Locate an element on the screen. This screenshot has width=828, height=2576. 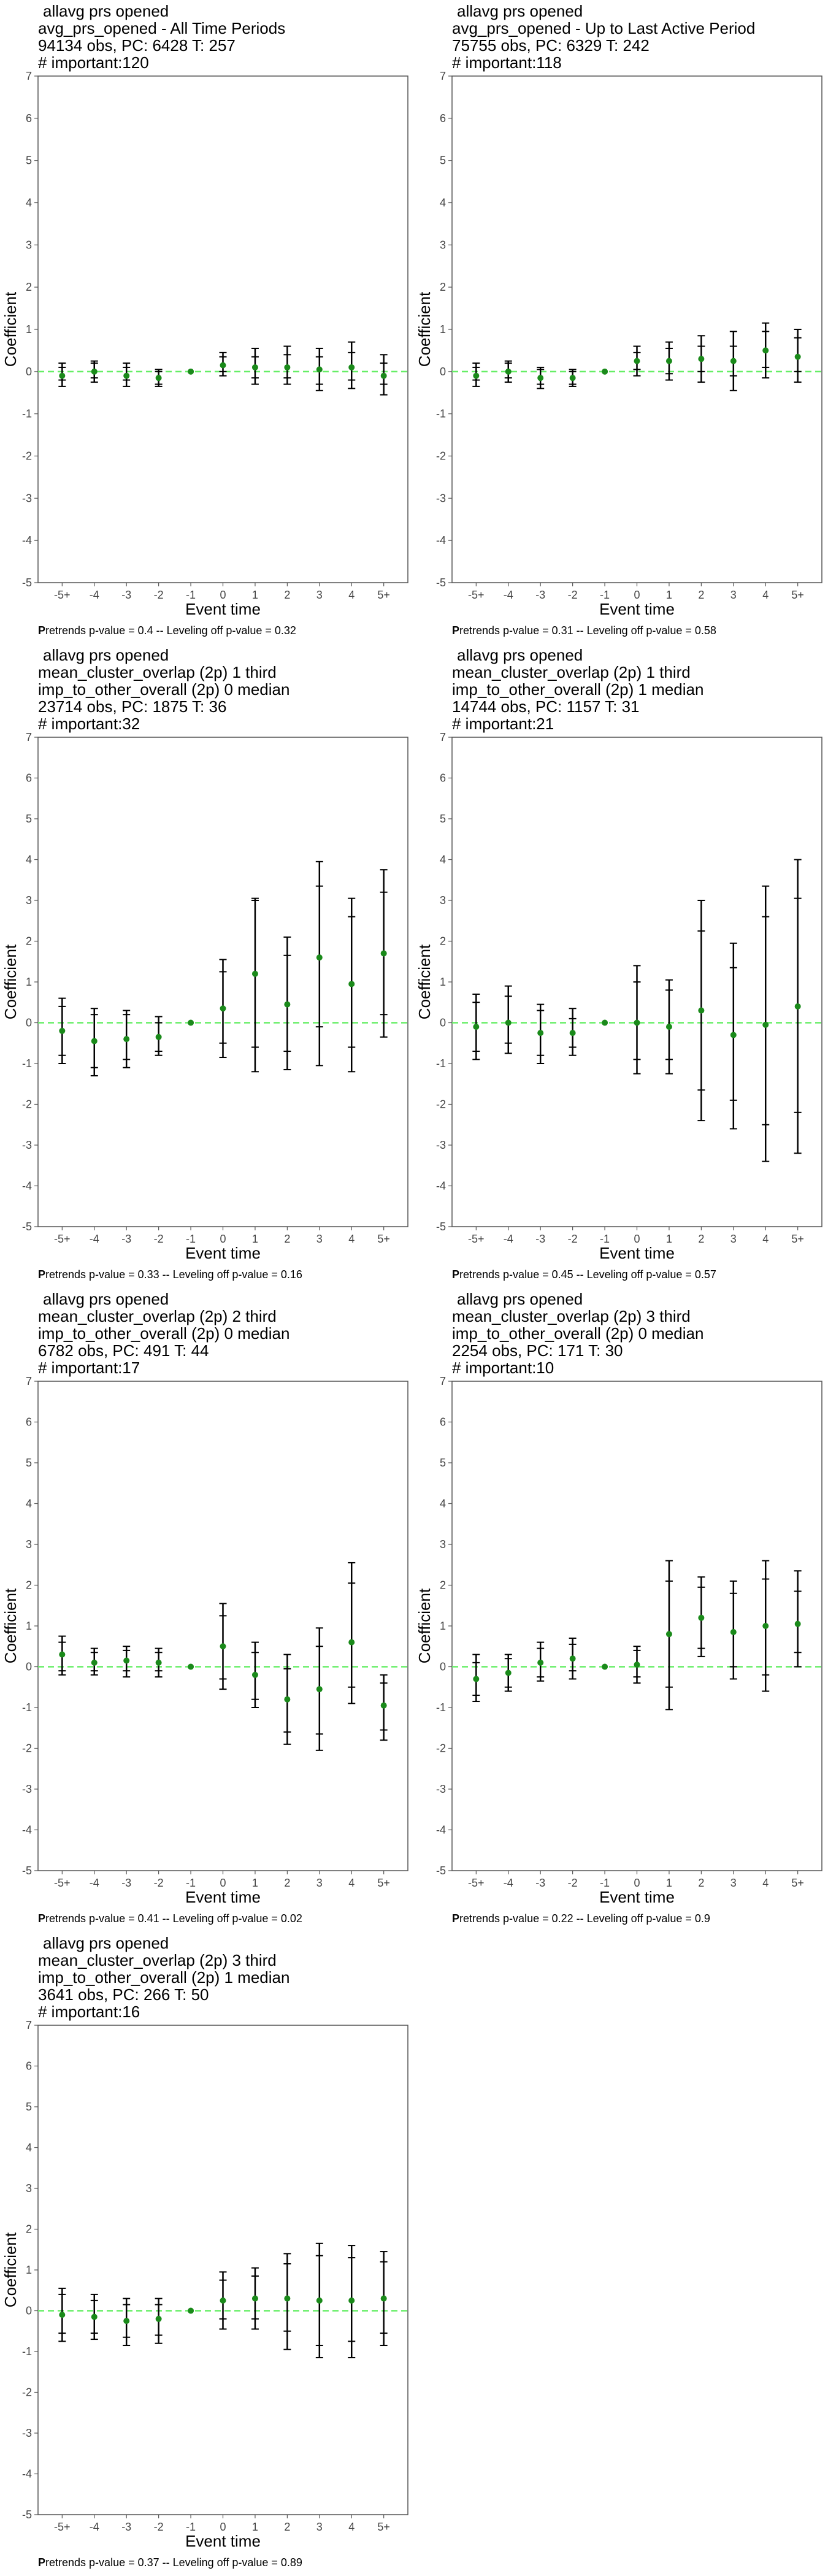
x-axis-label: Event time is located at coordinates (223, 2541).